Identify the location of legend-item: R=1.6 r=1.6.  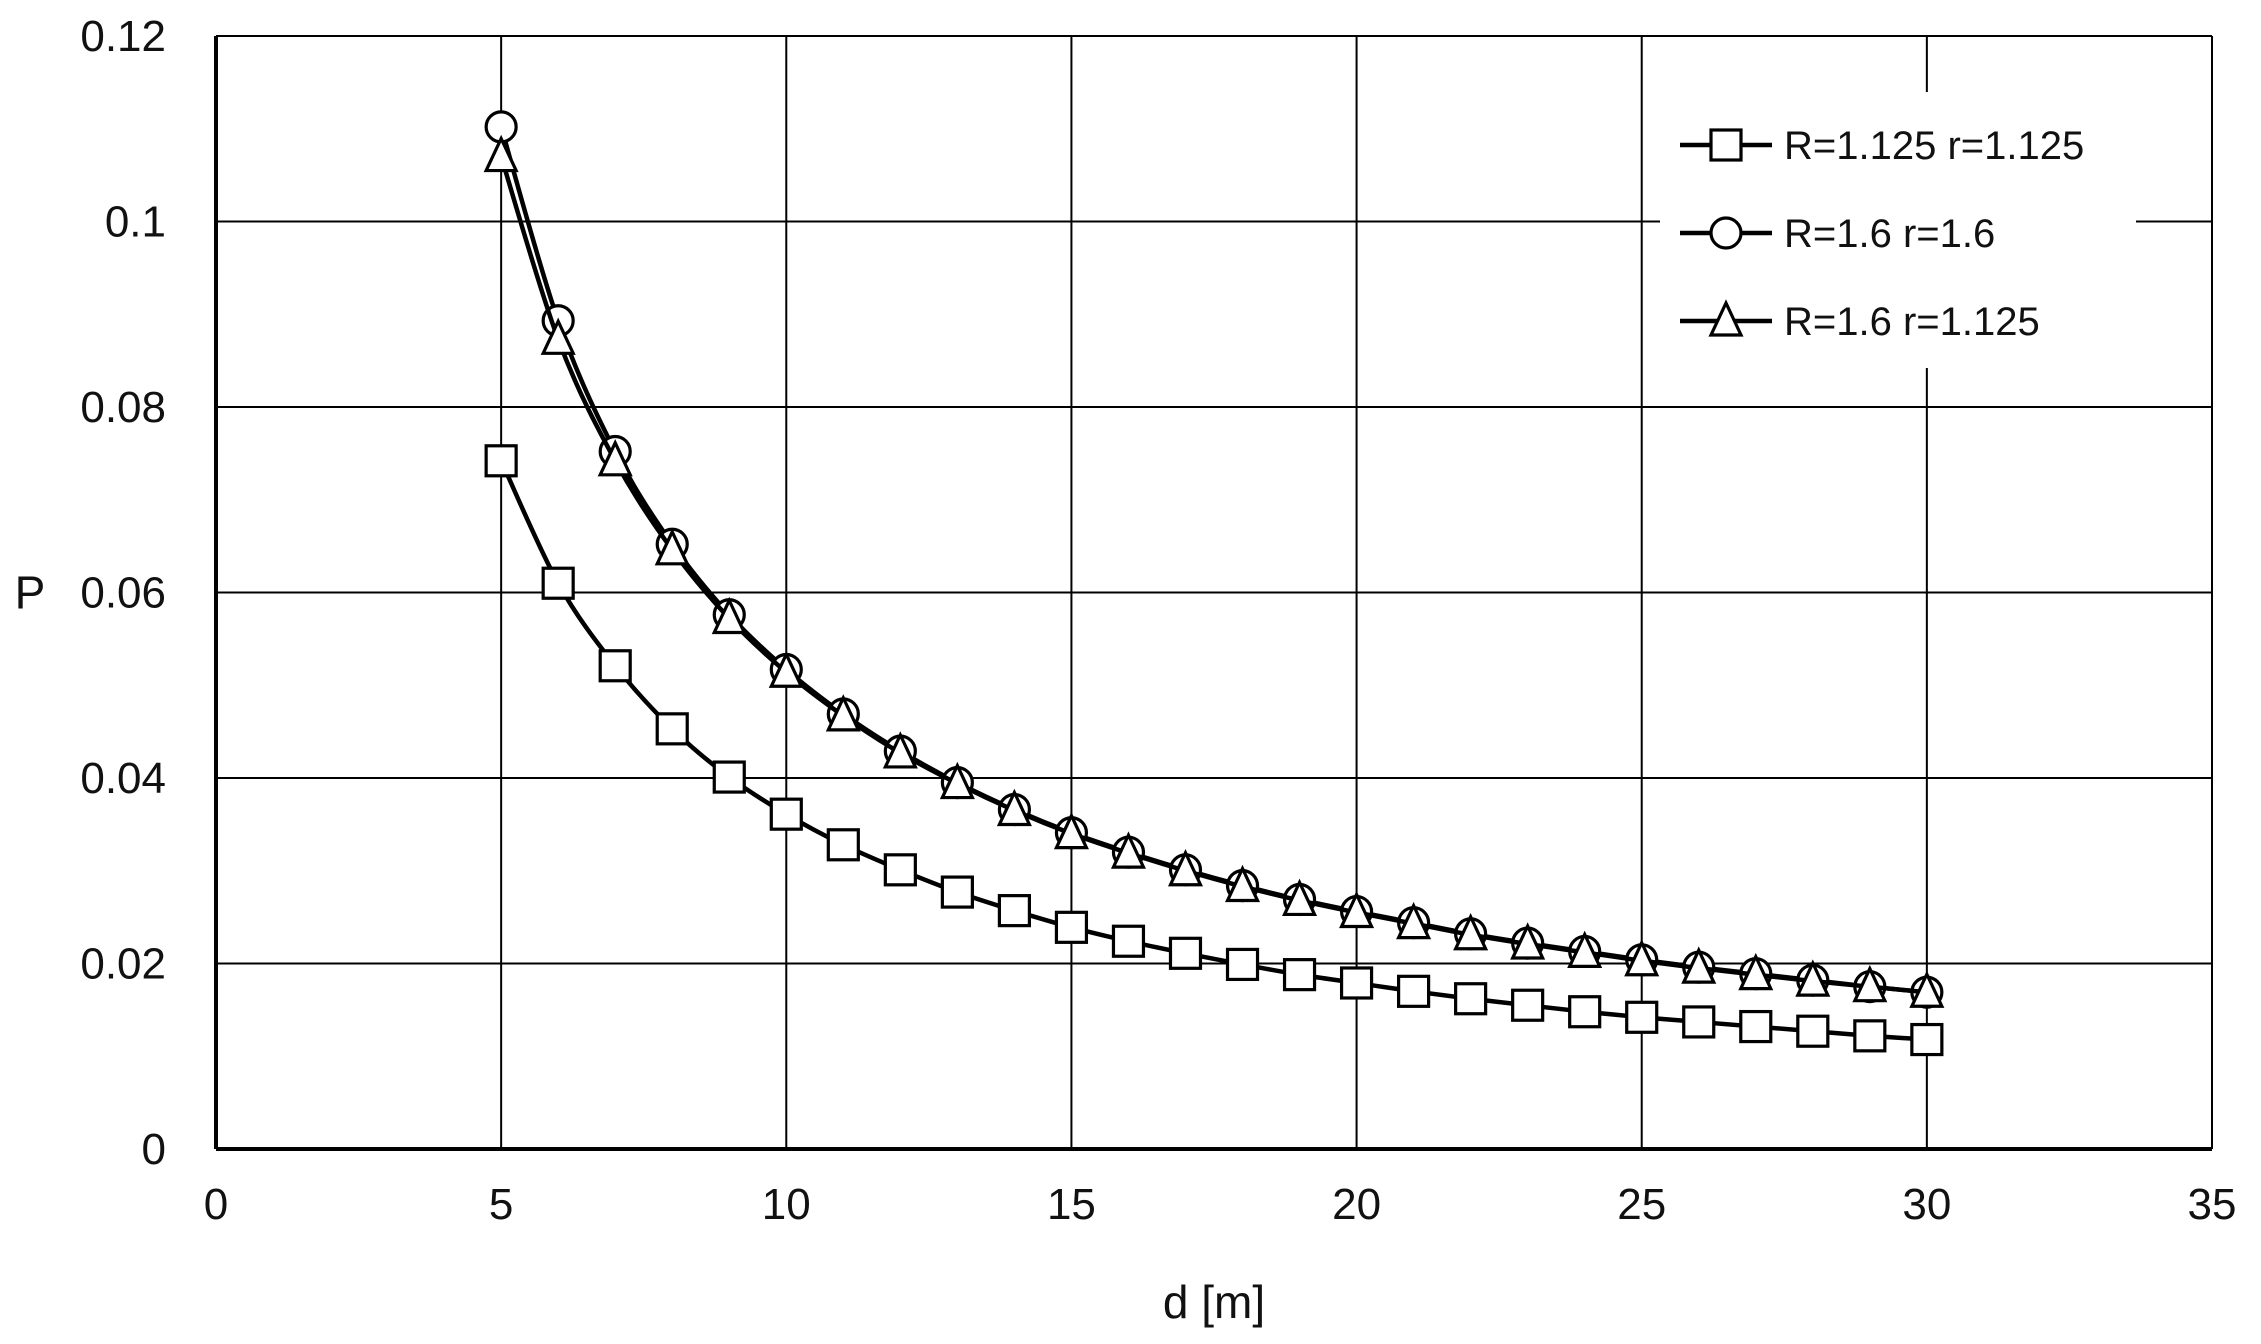
(1837, 234).